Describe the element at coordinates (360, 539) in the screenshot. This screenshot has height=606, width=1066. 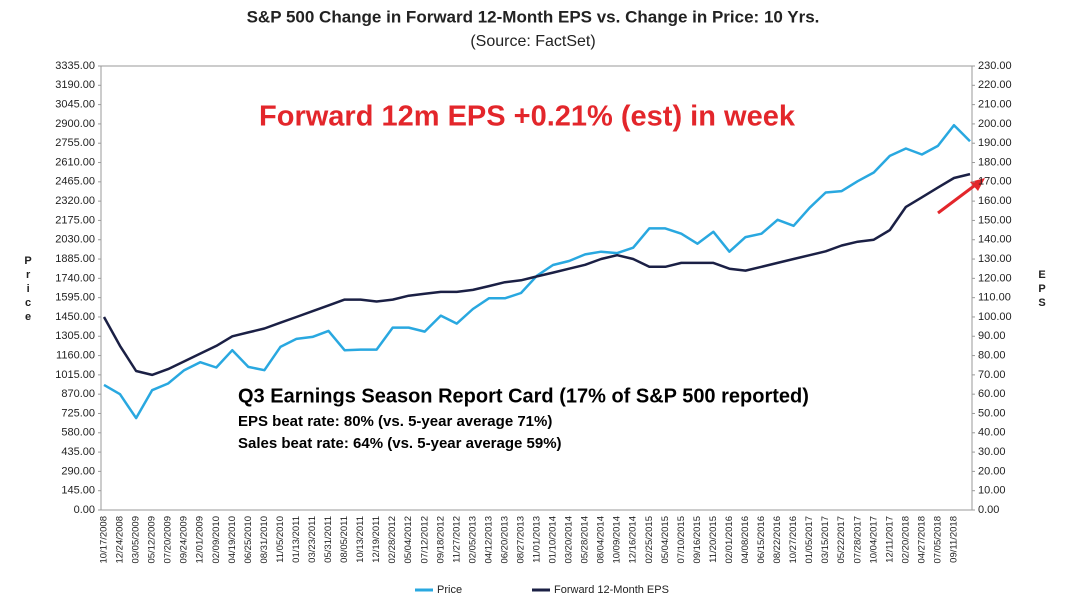
I see `x-tick-label: 10/13/2011` at that location.